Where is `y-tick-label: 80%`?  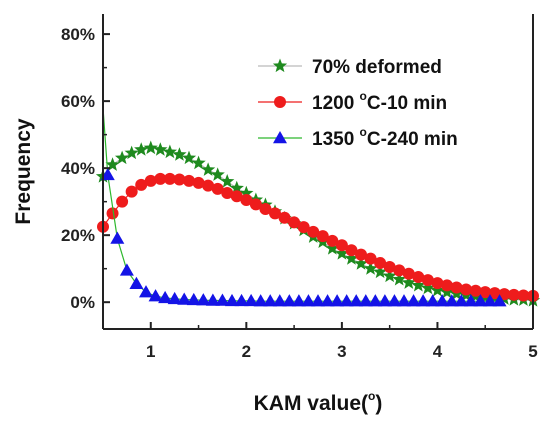 y-tick-label: 80% is located at coordinates (78, 34).